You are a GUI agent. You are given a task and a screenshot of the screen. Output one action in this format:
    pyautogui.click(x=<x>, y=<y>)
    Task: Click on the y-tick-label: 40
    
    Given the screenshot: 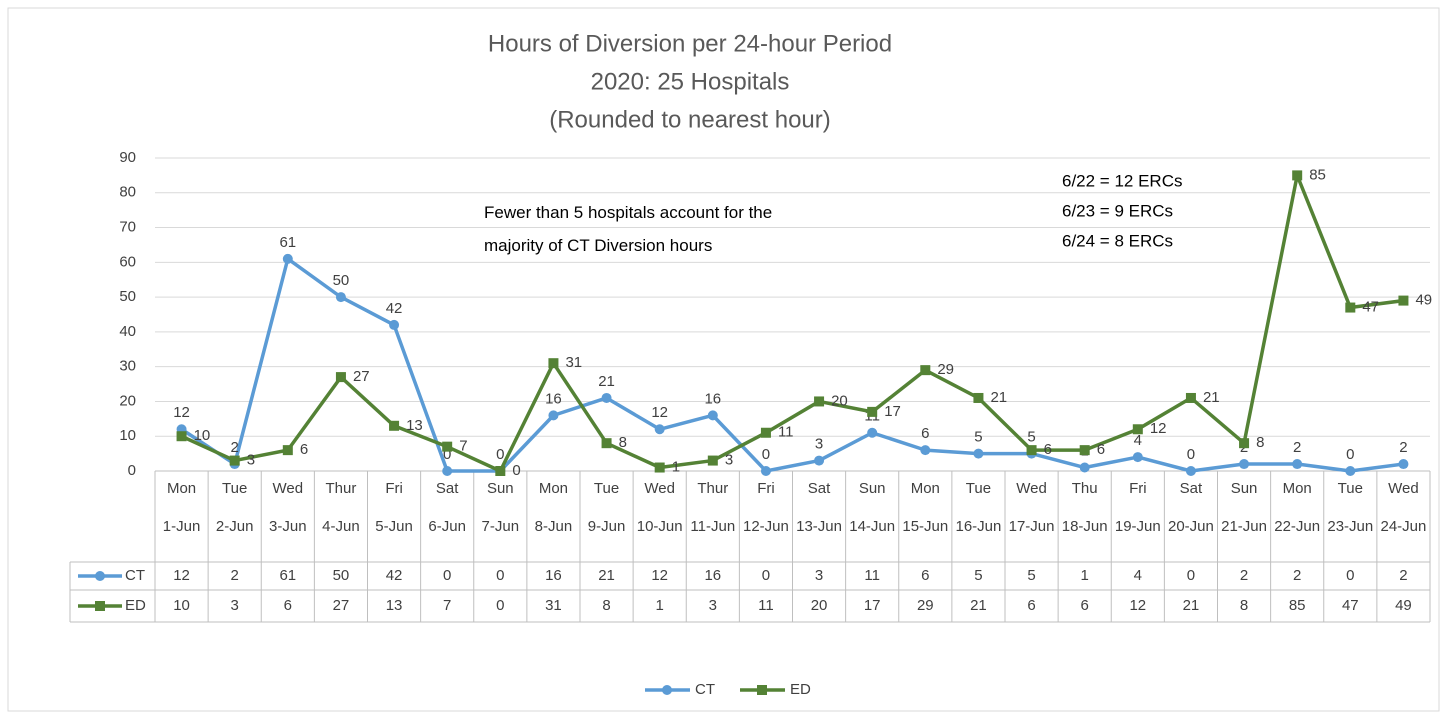 What is the action you would take?
    pyautogui.click(x=127, y=331)
    